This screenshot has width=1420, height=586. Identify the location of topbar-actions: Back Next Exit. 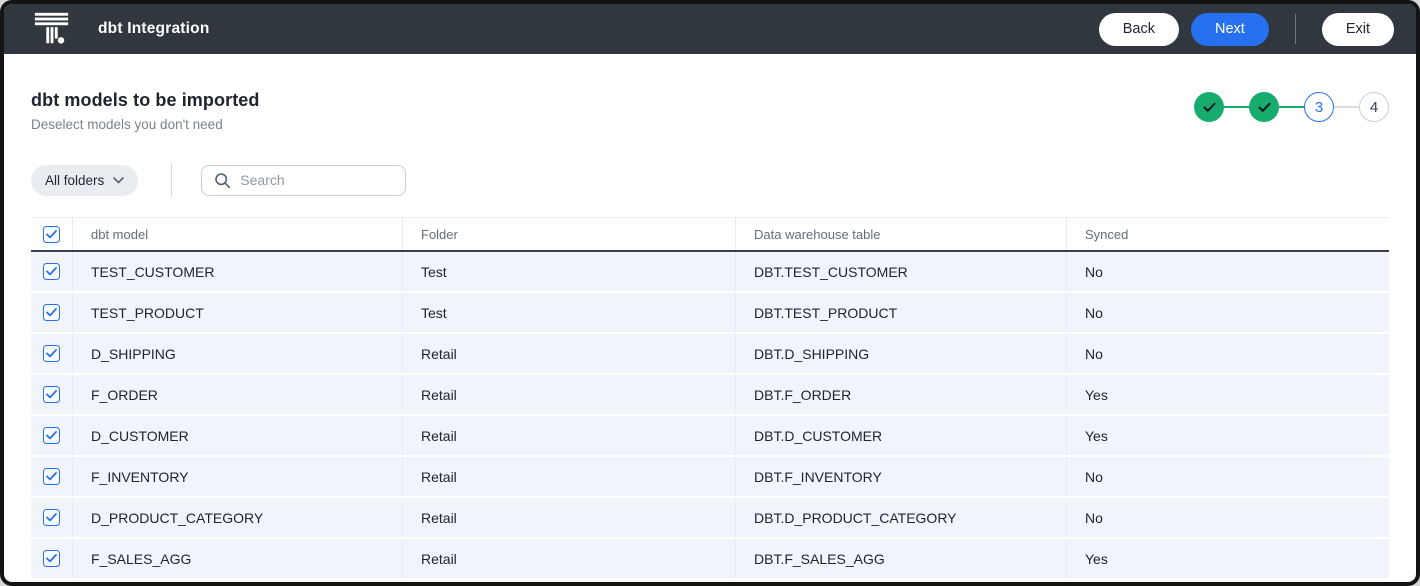
(1246, 29).